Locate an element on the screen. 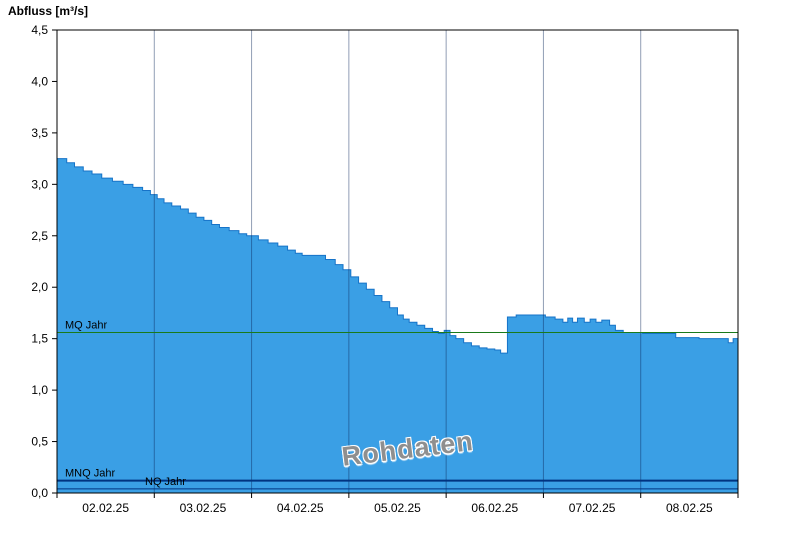 Image resolution: width=800 pixels, height=550 pixels. y-tick-label: 0,0 is located at coordinates (39, 493).